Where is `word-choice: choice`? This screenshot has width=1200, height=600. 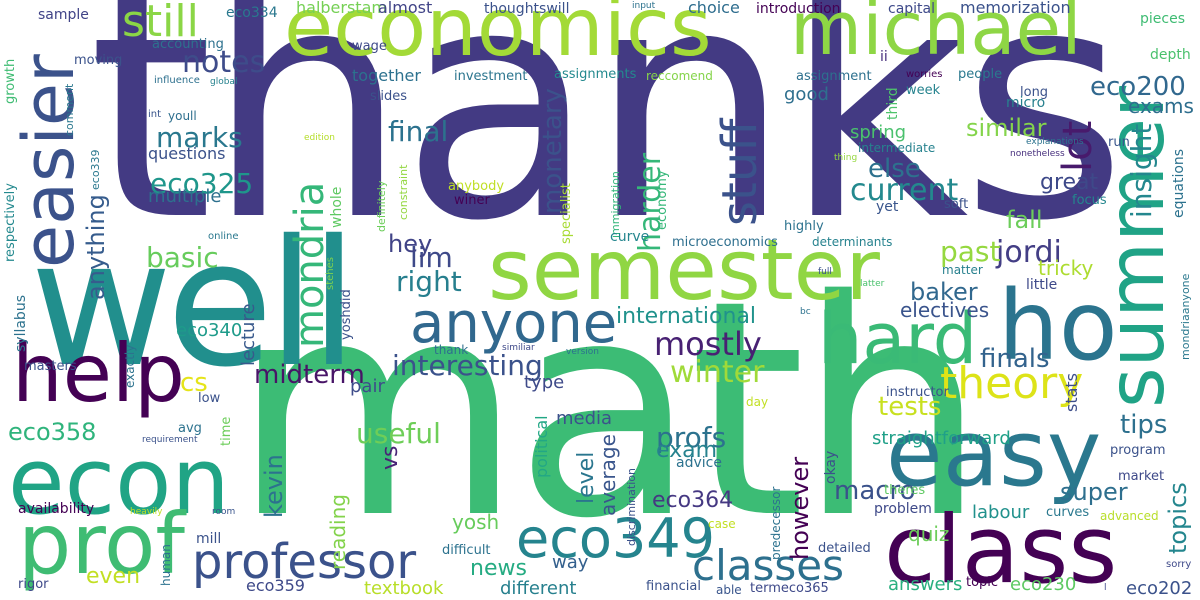
word-choice: choice is located at coordinates (714, 8).